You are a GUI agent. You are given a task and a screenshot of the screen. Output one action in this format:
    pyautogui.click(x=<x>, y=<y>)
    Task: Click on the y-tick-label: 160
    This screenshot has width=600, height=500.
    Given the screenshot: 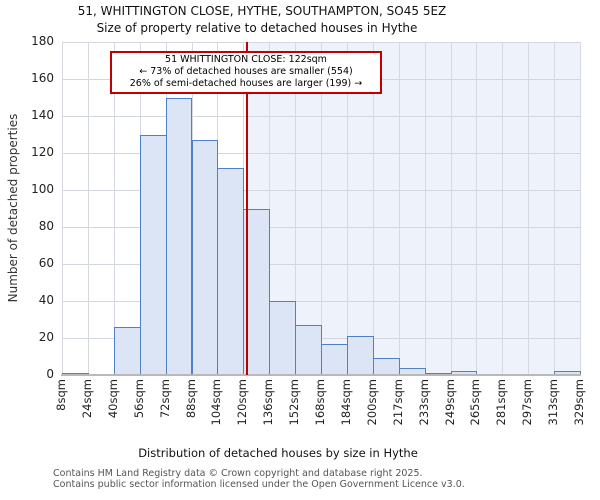 What is the action you would take?
    pyautogui.click(x=42, y=78)
    